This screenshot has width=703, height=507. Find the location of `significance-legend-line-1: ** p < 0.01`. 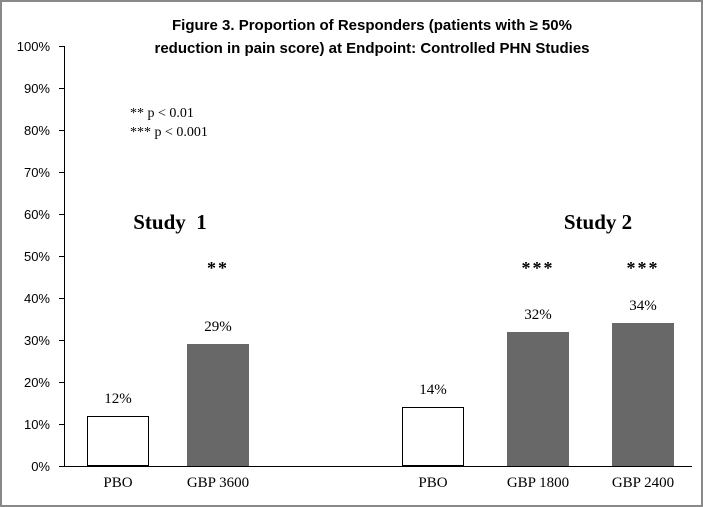

significance-legend-line-1: ** p < 0.01 is located at coordinates (162, 113).